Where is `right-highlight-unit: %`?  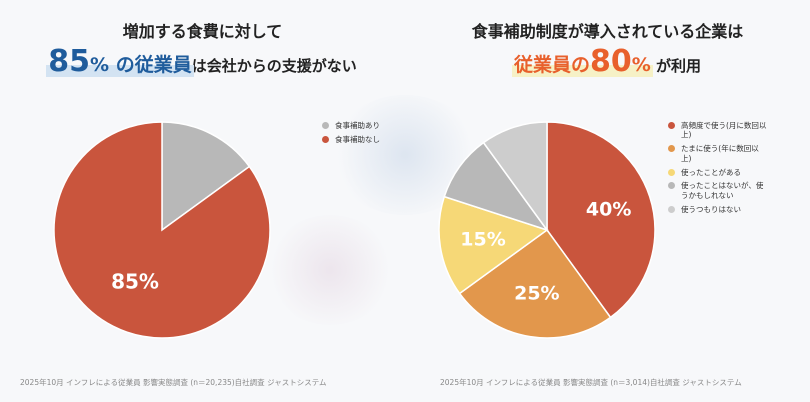 right-highlight-unit: % is located at coordinates (641, 65).